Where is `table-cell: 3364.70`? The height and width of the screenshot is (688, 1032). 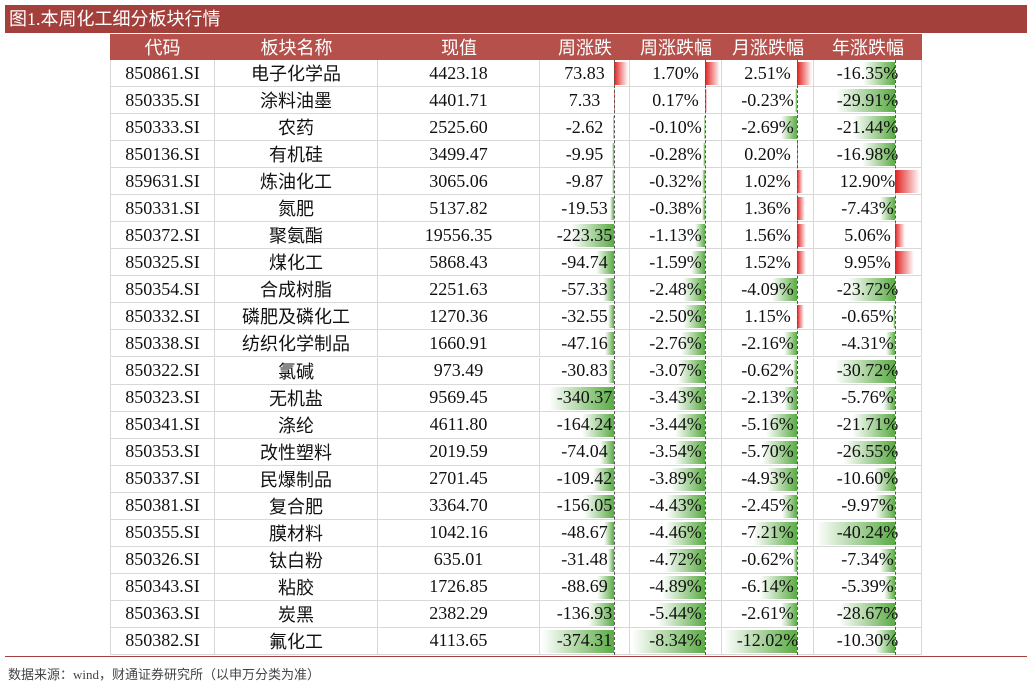 table-cell: 3364.70 is located at coordinates (459, 506).